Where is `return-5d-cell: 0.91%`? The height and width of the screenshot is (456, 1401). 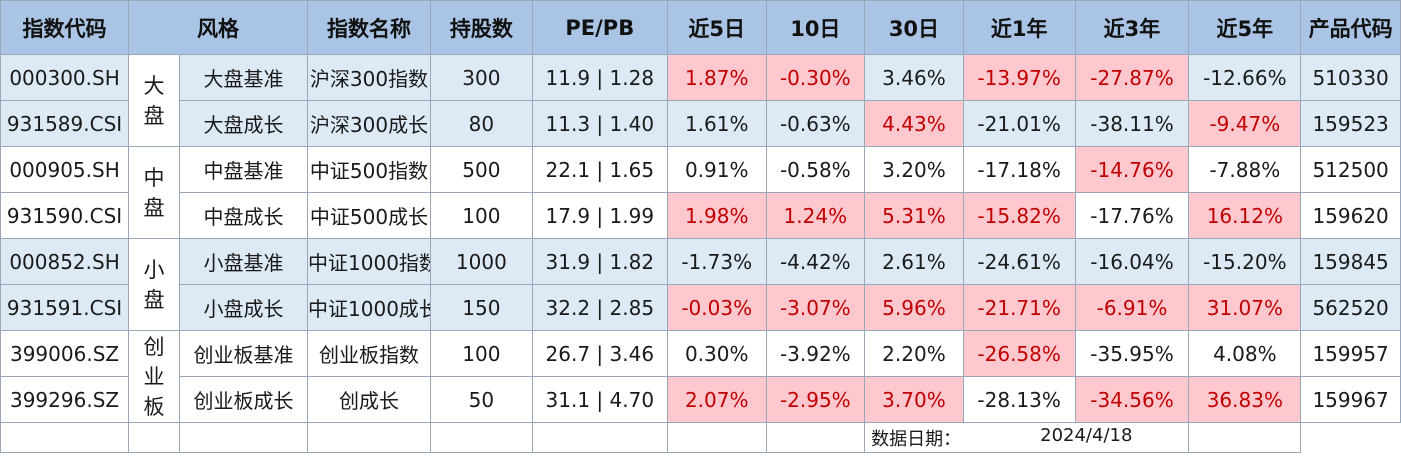 return-5d-cell: 0.91% is located at coordinates (716, 169).